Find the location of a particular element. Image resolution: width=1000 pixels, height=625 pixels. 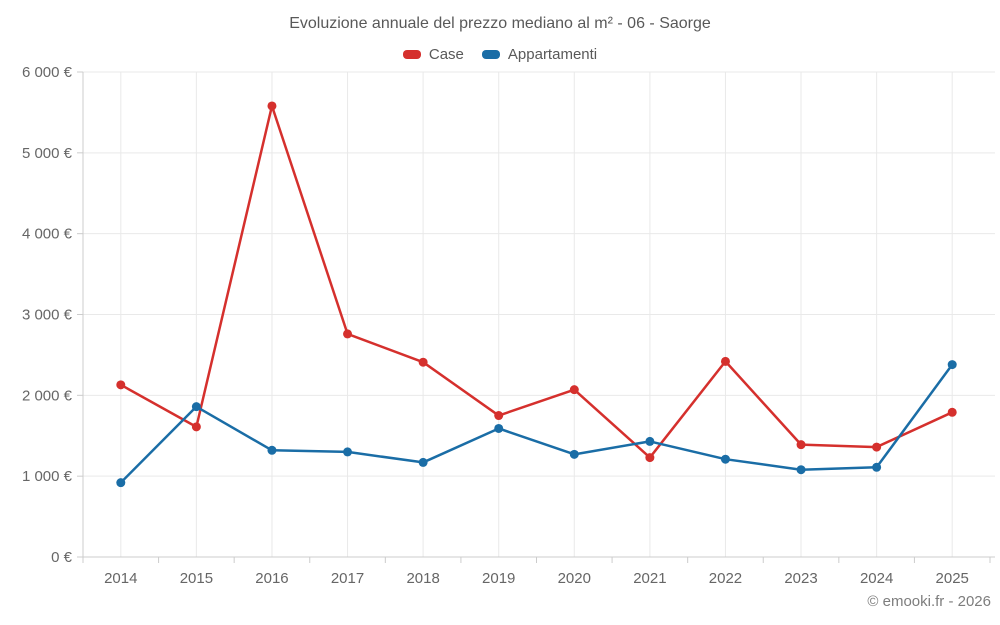

case-point-2025 is located at coordinates (952, 412).